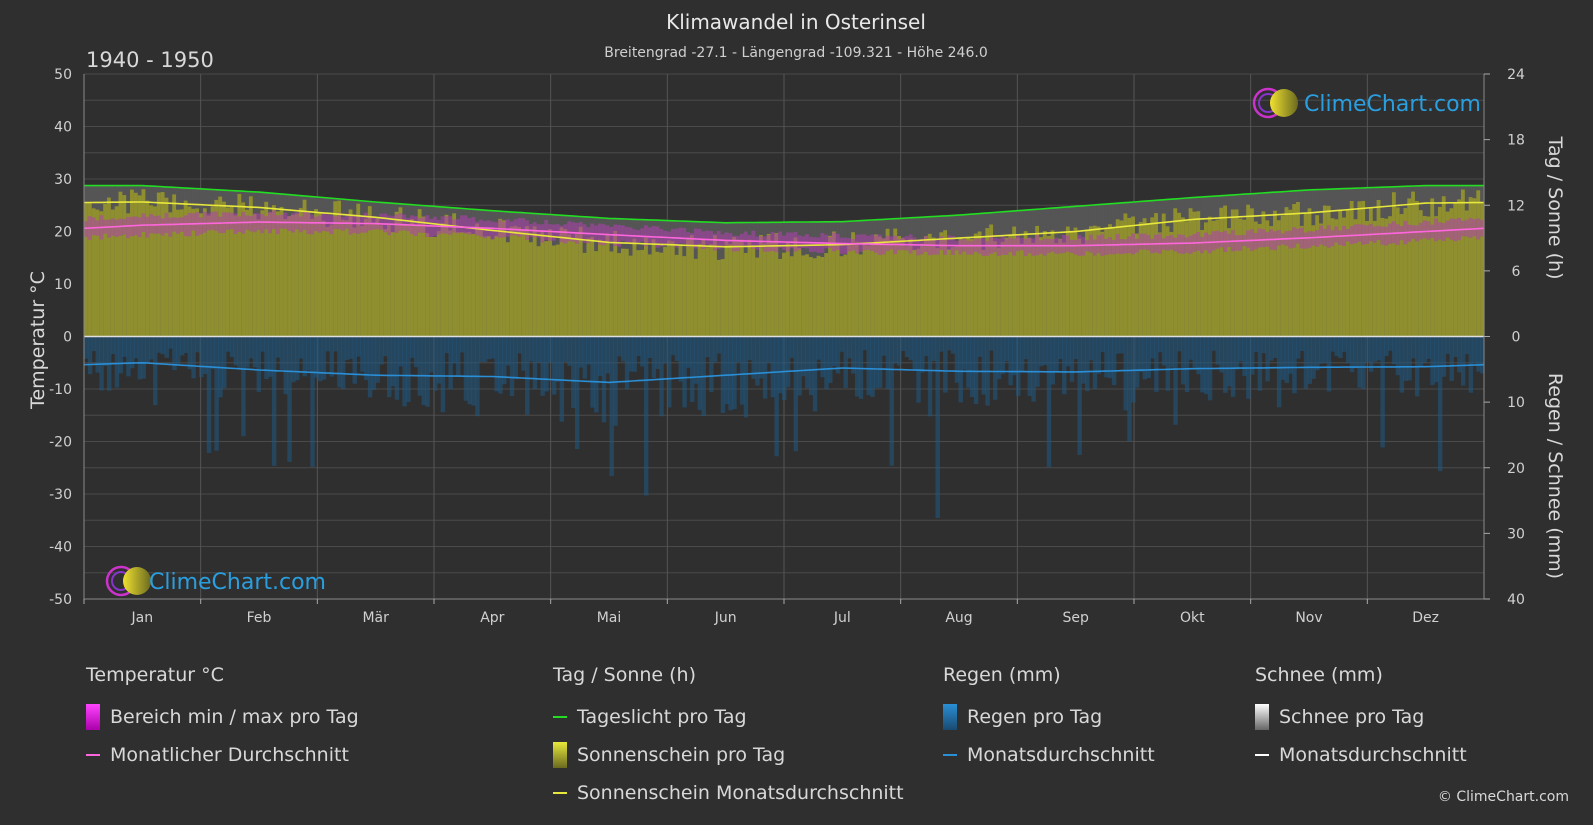  What do you see at coordinates (1361, 717) in the screenshot?
I see `legend-item: Schnee pro Tag` at bounding box center [1361, 717].